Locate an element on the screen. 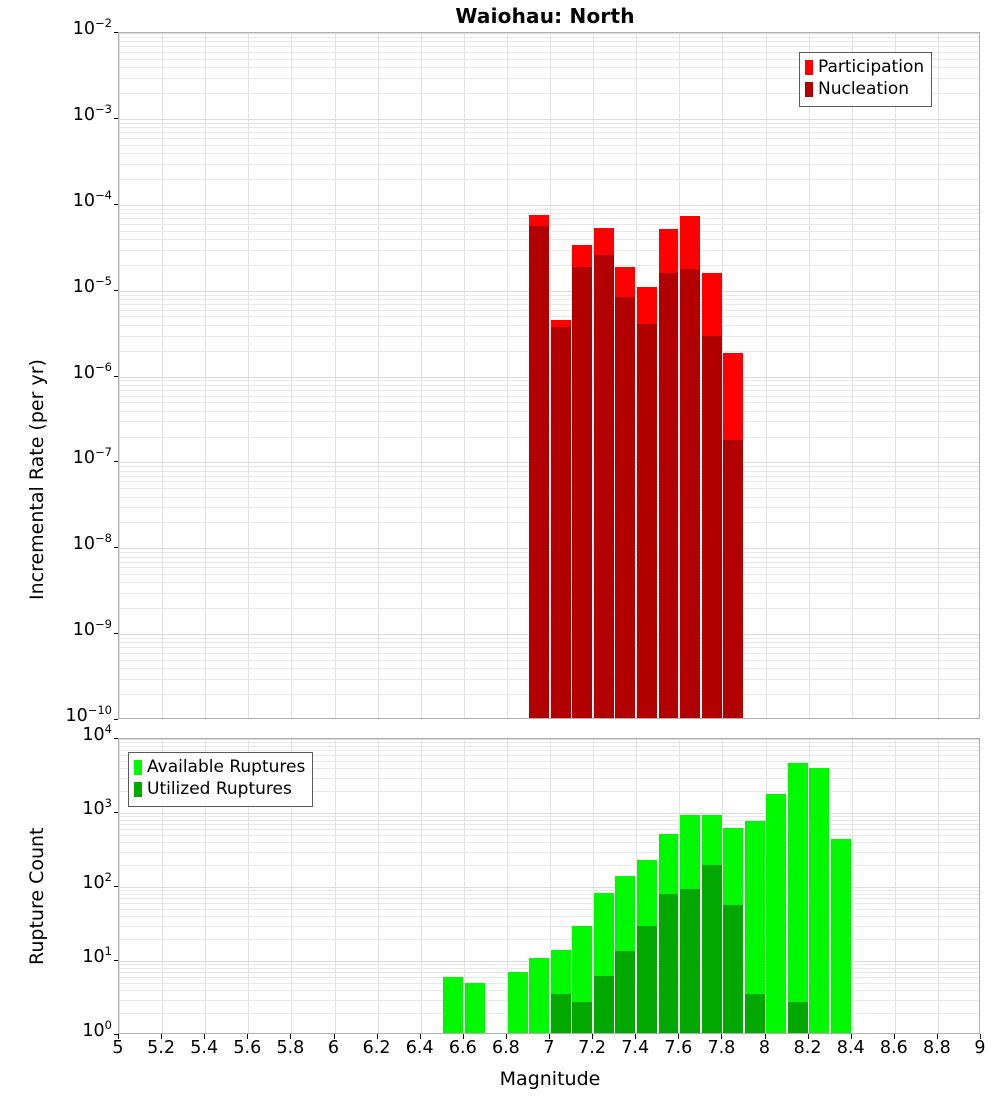 The height and width of the screenshot is (1100, 1000). x-tick-label: 8 is located at coordinates (764, 1048).